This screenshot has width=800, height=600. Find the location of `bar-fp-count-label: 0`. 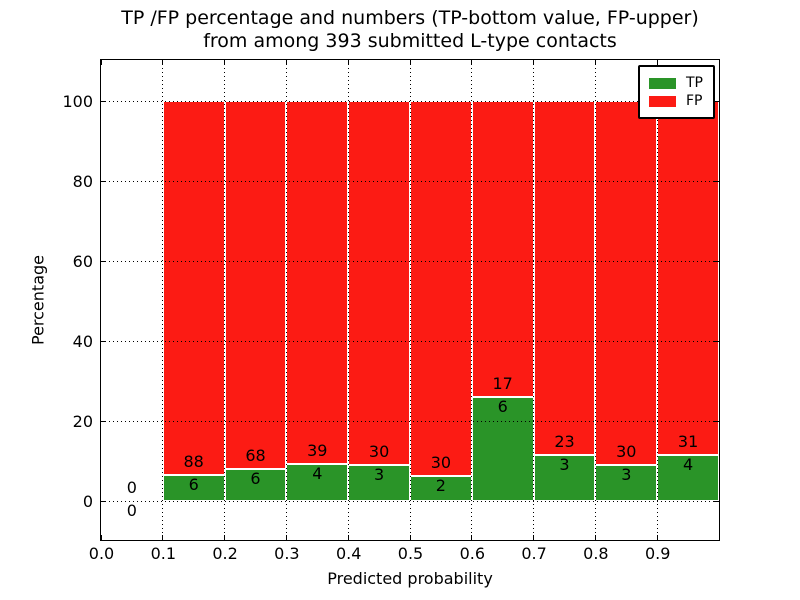

bar-fp-count-label: 0 is located at coordinates (131, 487).